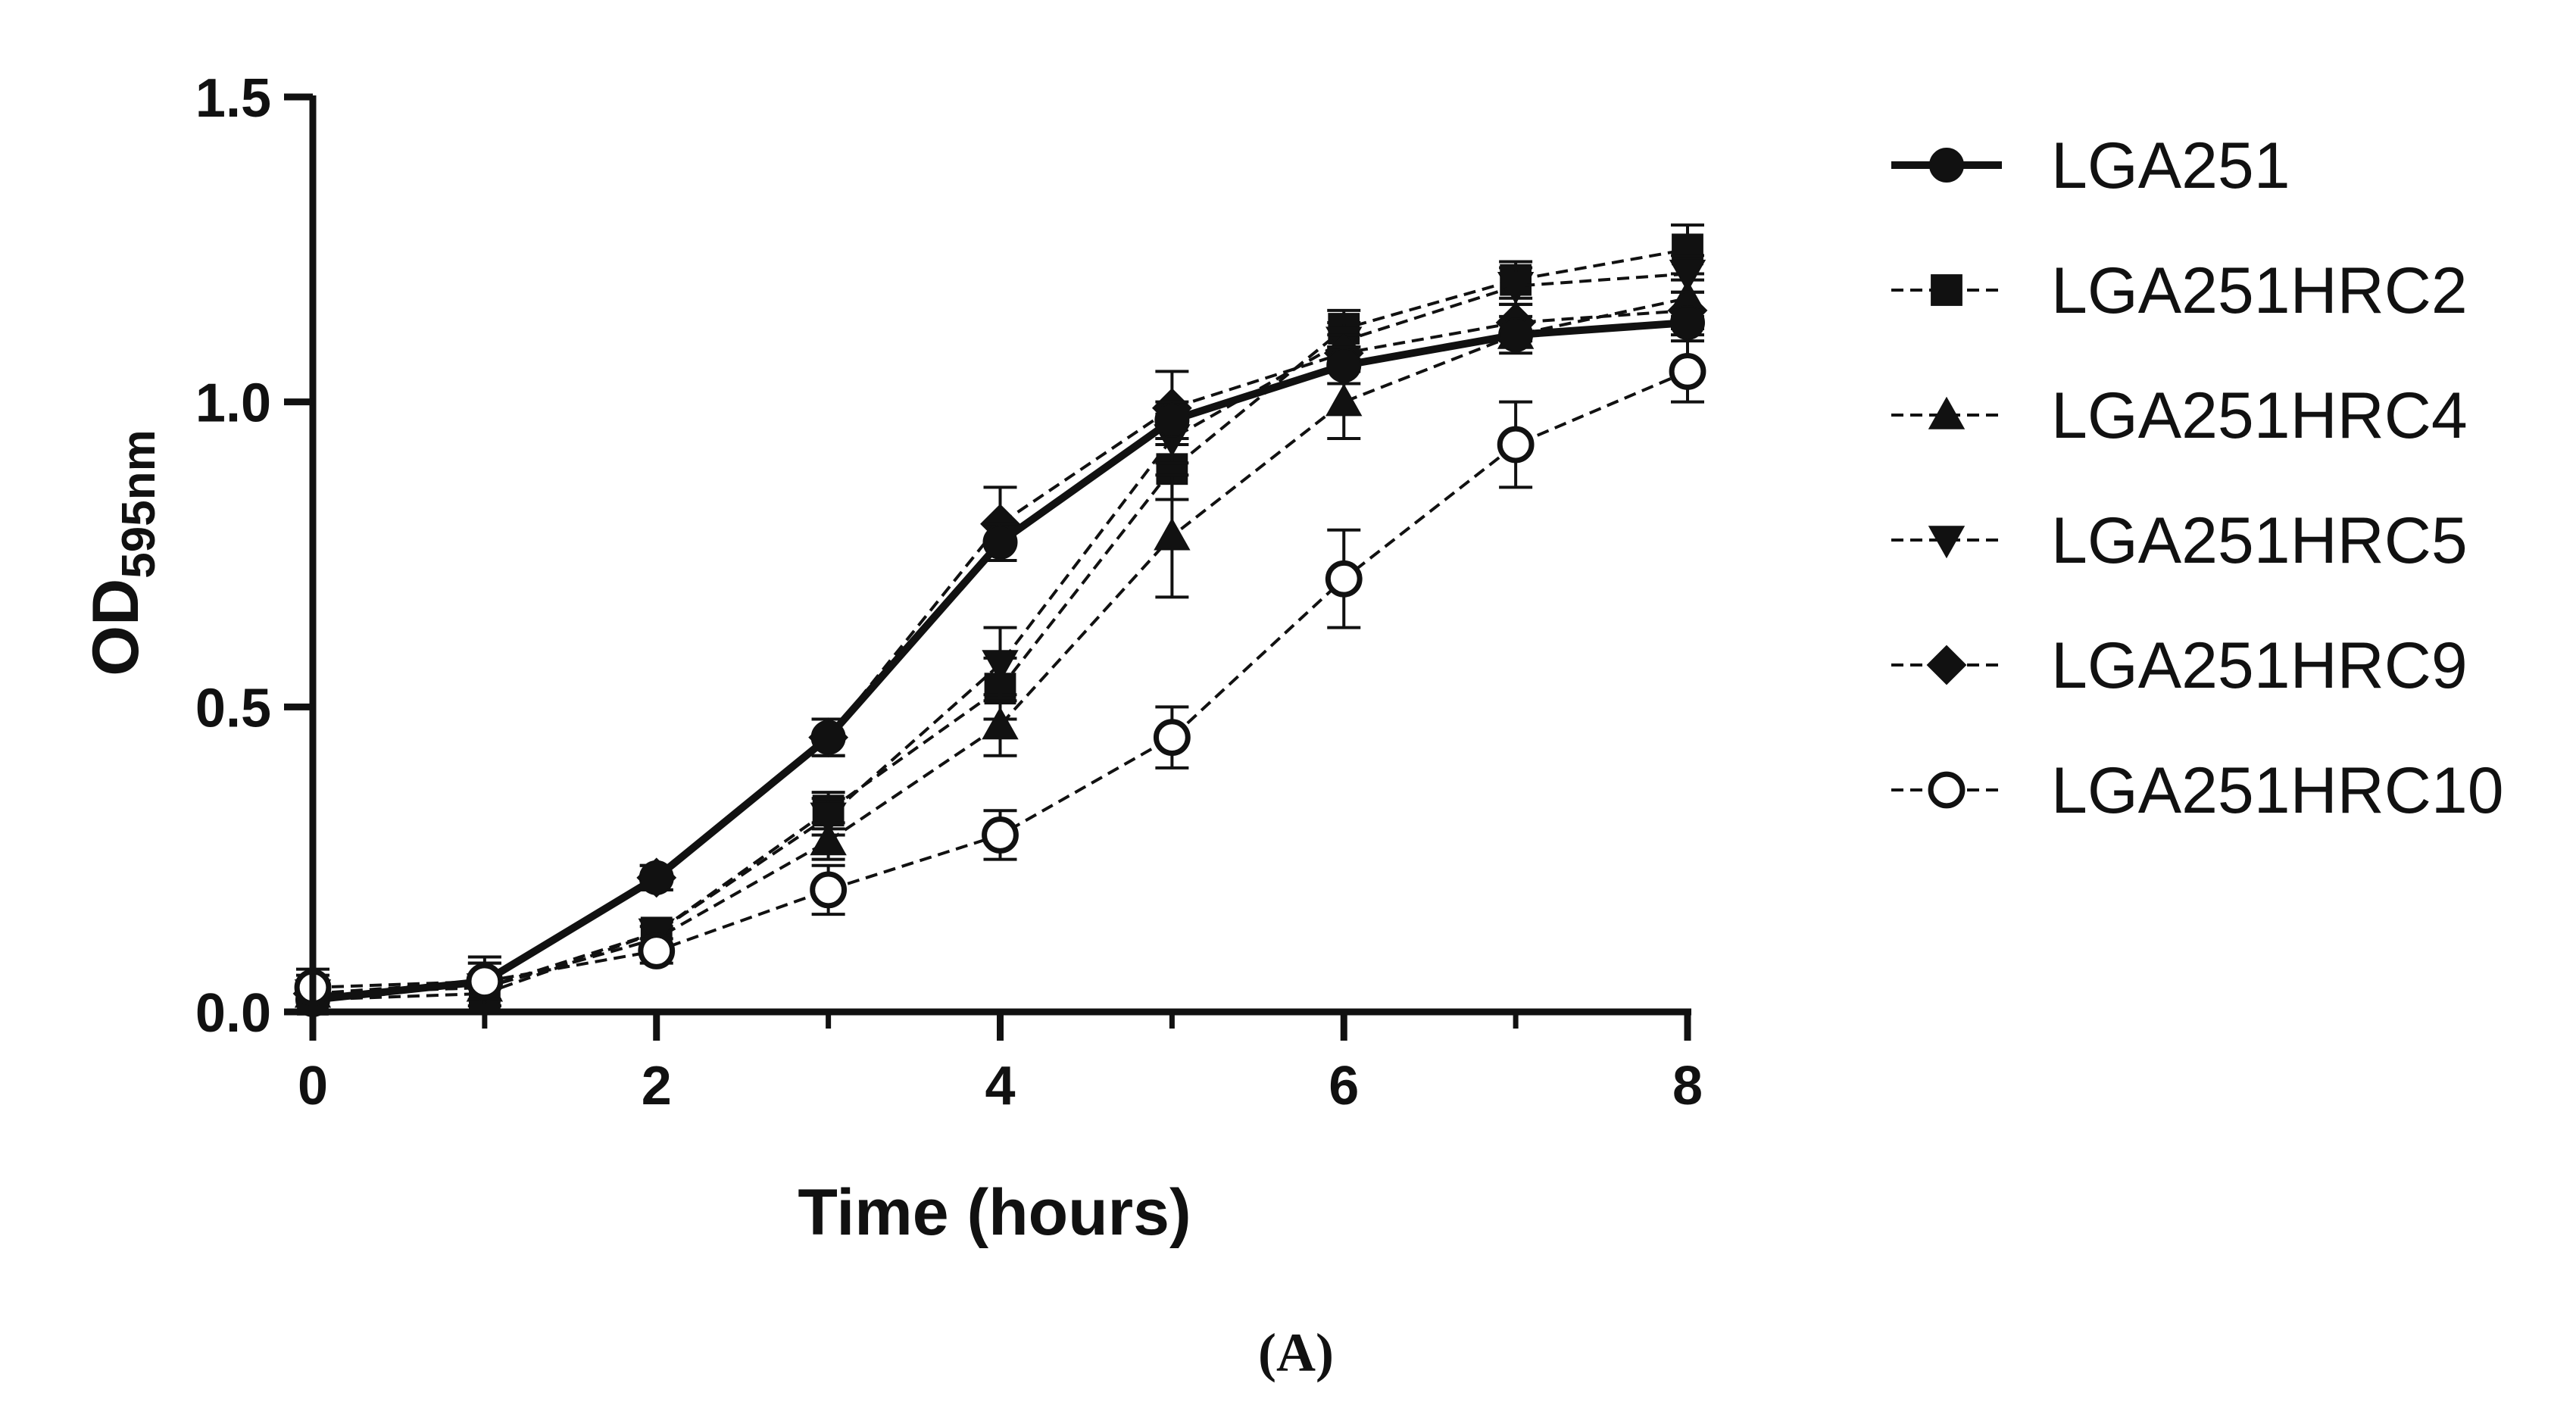  What do you see at coordinates (233, 403) in the screenshot?
I see `y-tick-label: 1.0` at bounding box center [233, 403].